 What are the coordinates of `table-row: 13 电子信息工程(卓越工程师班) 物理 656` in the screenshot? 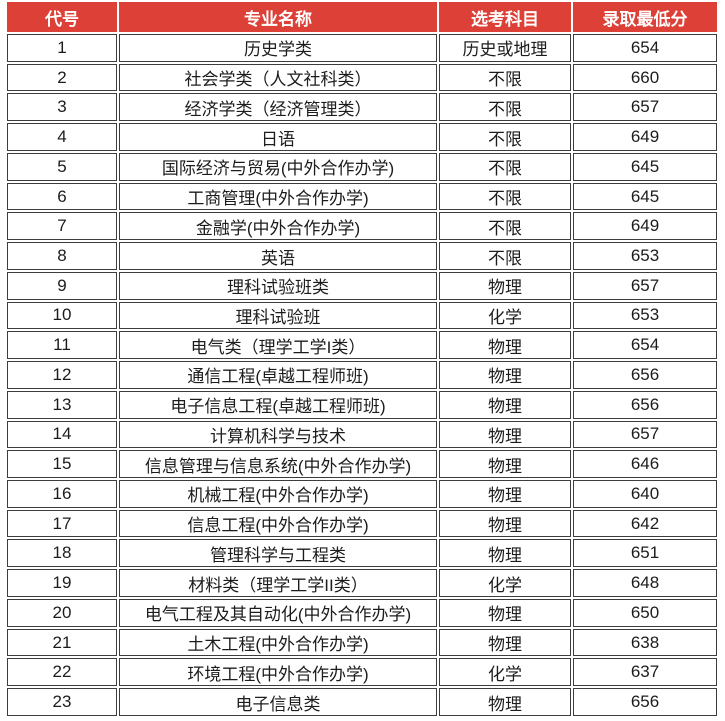 It's located at (362, 404).